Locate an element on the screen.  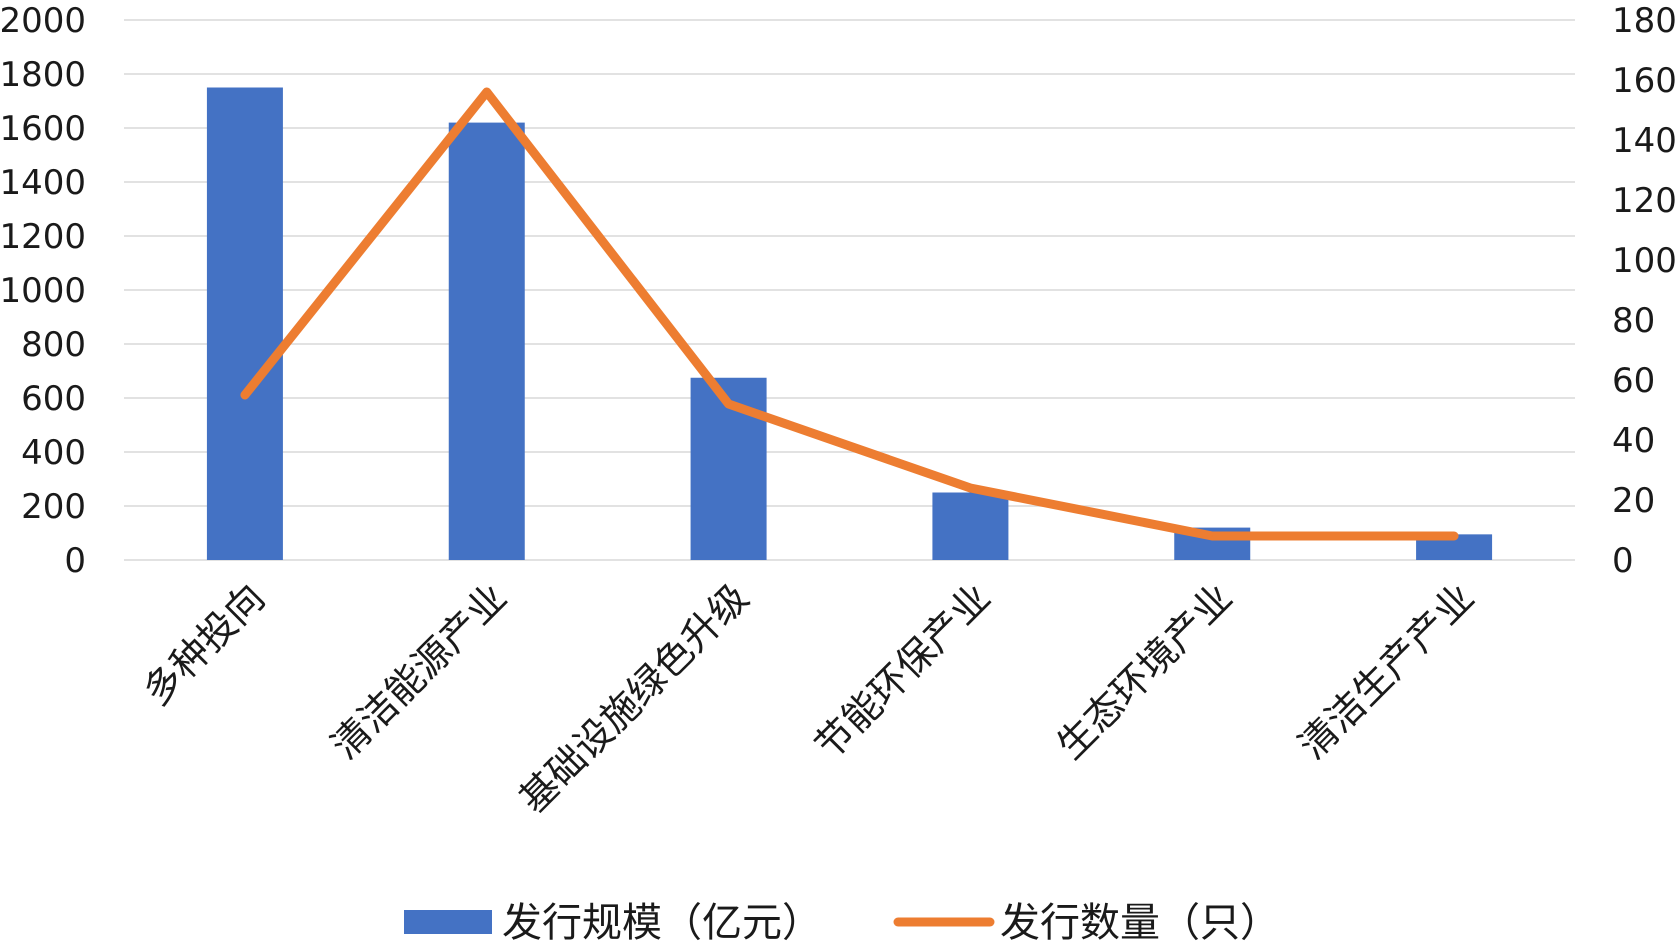
y-left-tick-label: 800 is located at coordinates (53, 345).